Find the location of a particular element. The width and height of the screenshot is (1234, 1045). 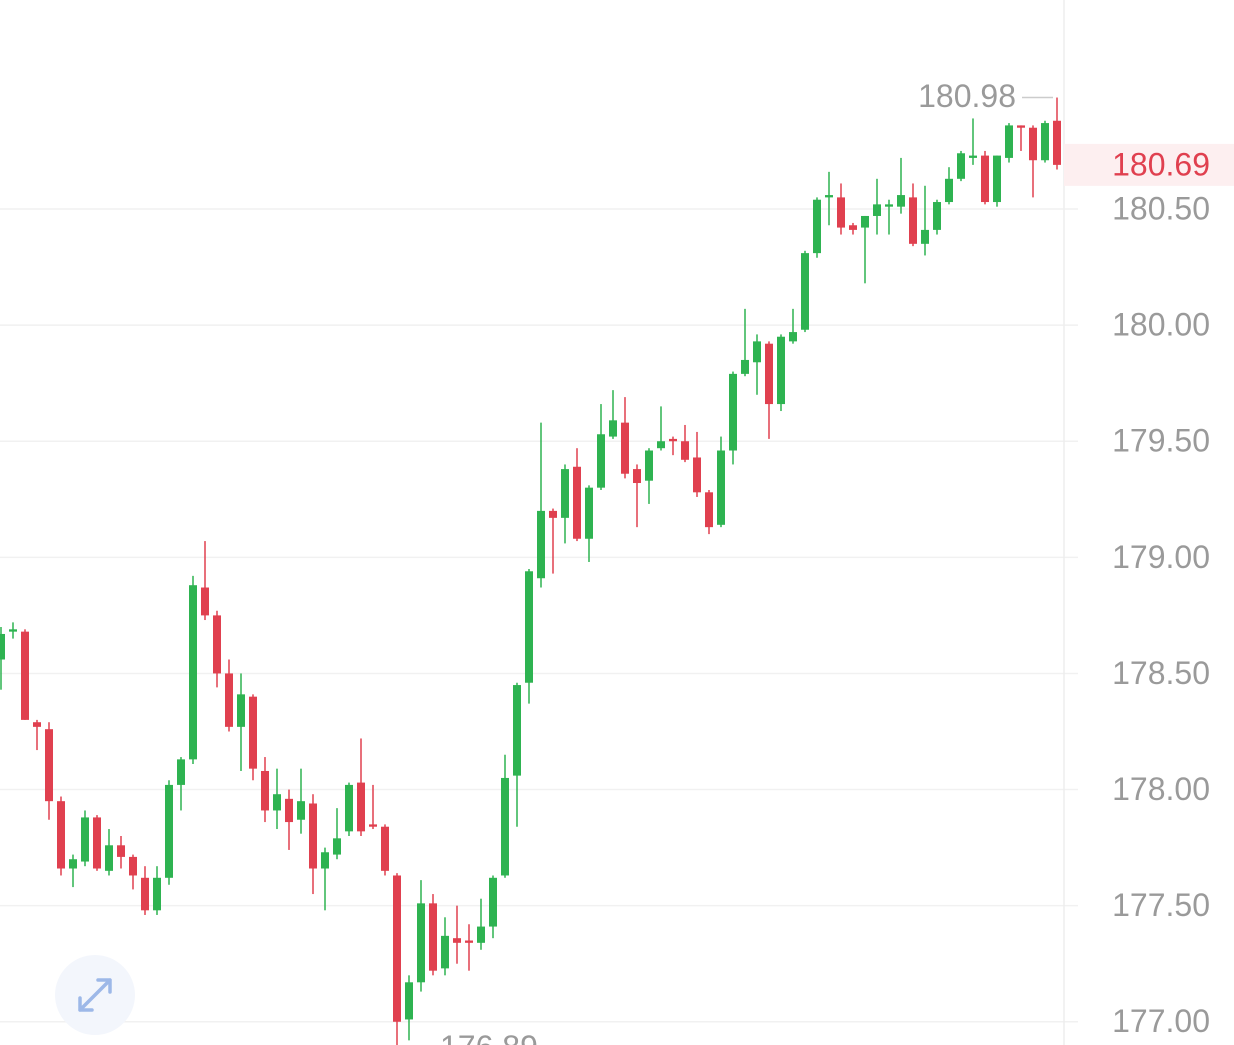

y-tick-label: 180.50 is located at coordinates (1161, 208).